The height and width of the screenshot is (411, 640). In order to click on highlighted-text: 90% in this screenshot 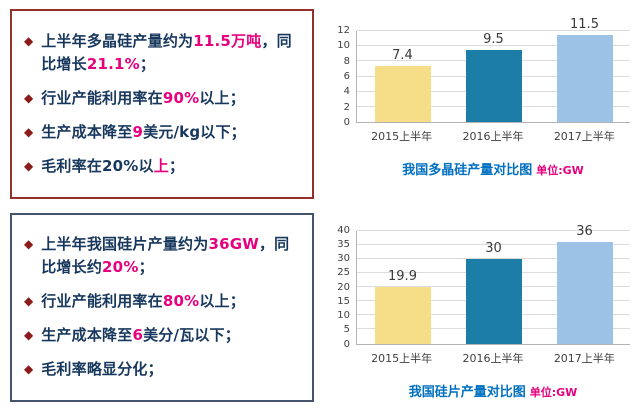, I will do `click(181, 97)`.